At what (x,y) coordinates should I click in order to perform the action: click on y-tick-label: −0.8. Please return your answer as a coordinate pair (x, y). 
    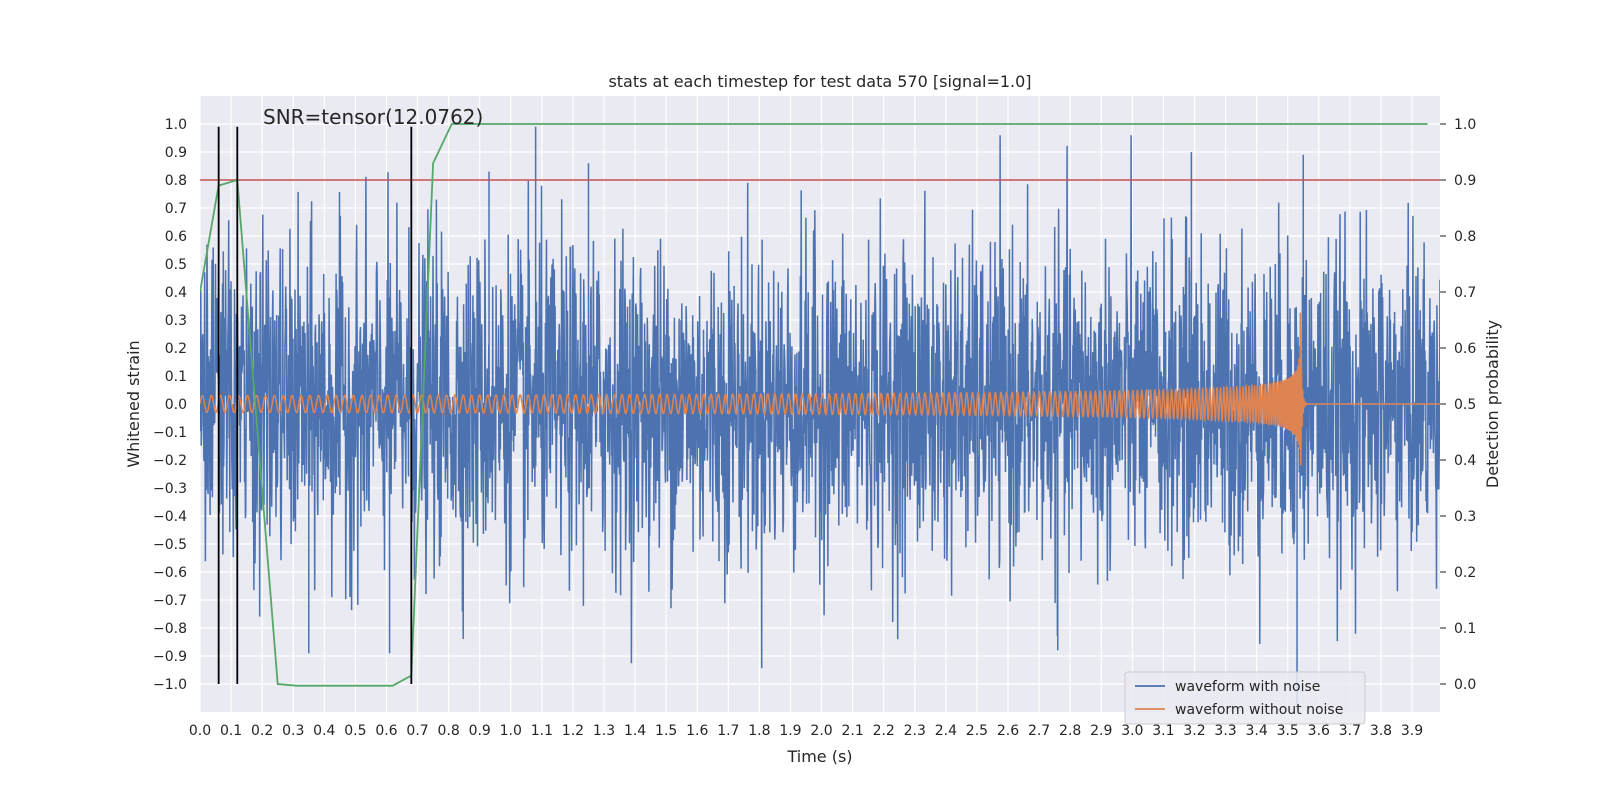
    Looking at the image, I should click on (170, 629).